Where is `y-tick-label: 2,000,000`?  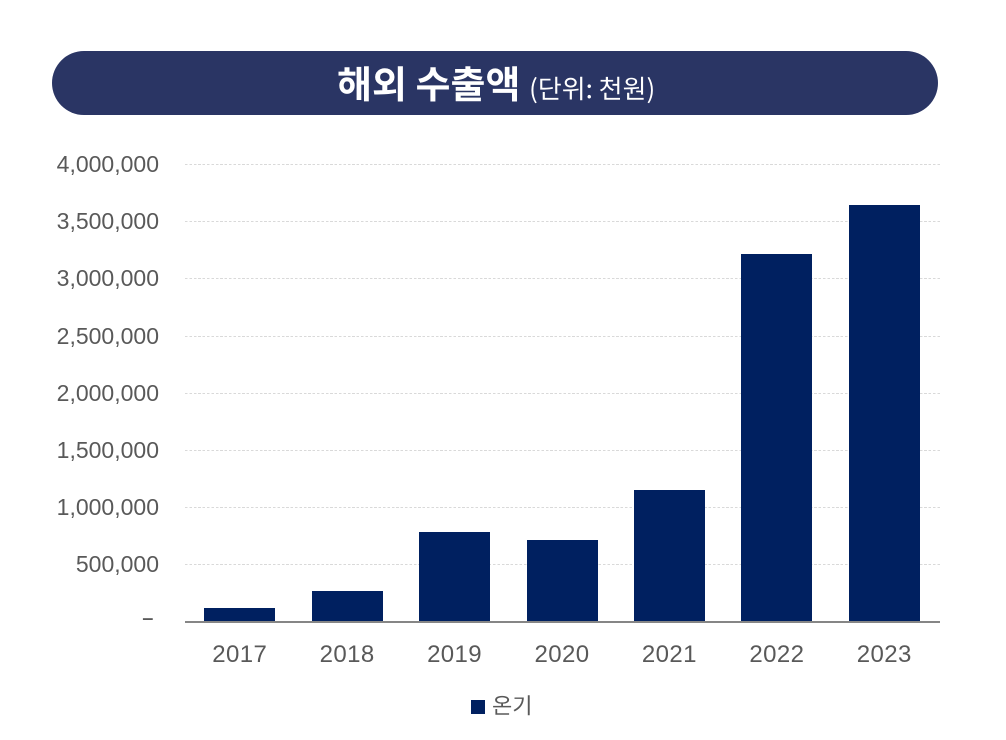 y-tick-label: 2,000,000 is located at coordinates (107, 392).